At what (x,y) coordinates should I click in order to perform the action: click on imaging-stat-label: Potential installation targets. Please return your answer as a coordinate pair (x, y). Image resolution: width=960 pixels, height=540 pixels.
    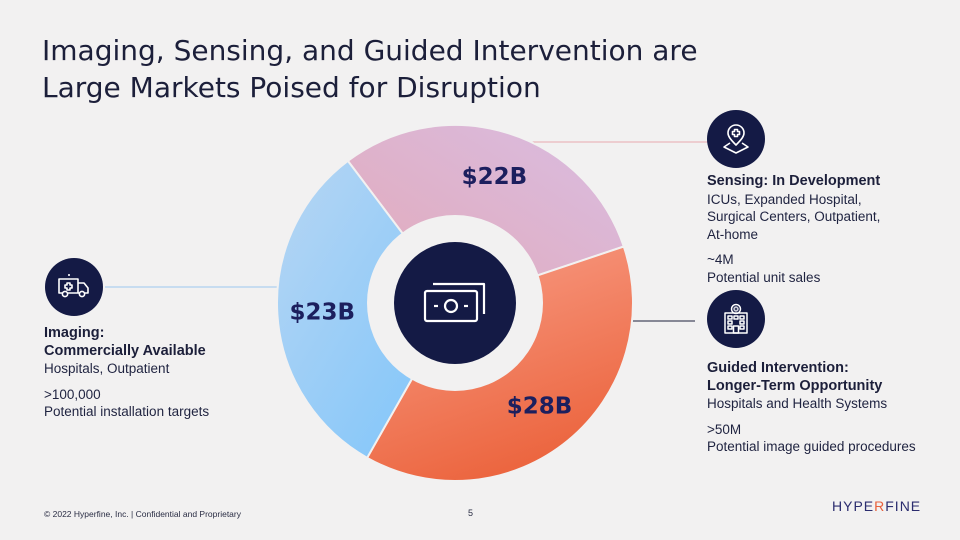
    Looking at the image, I should click on (127, 411).